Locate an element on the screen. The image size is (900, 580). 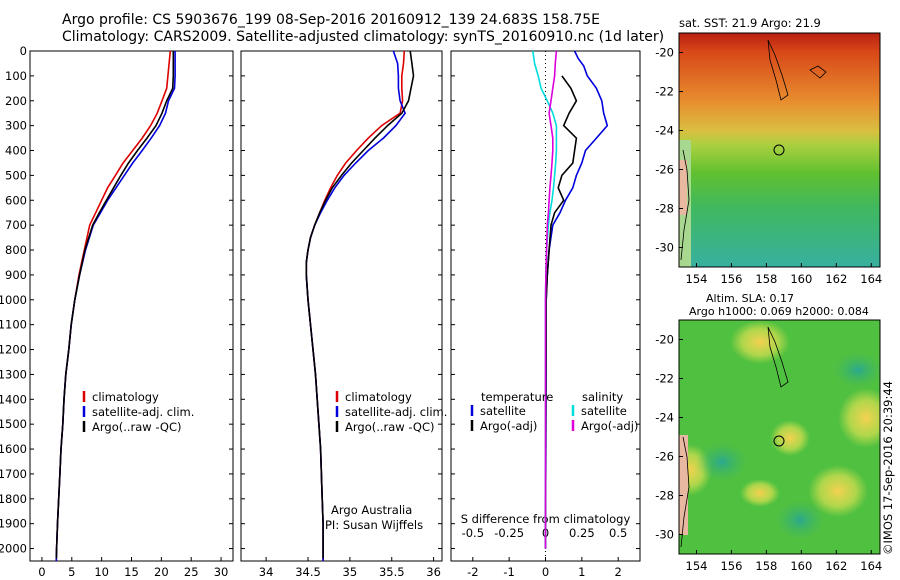
x-tick-label: 1 is located at coordinates (581, 572).